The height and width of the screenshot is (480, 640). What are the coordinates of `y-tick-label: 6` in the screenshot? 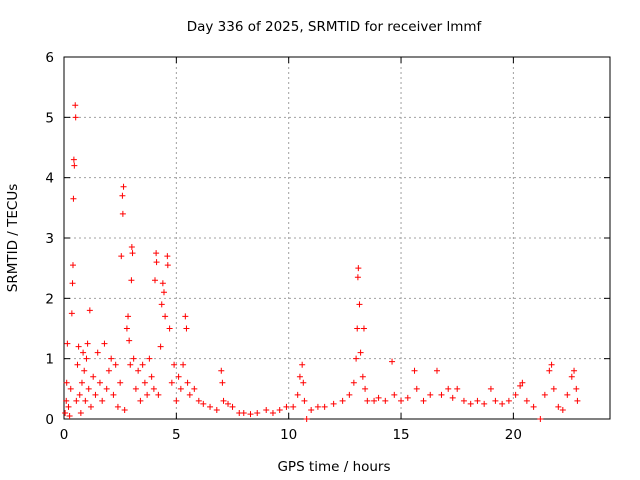 It's located at (49, 58).